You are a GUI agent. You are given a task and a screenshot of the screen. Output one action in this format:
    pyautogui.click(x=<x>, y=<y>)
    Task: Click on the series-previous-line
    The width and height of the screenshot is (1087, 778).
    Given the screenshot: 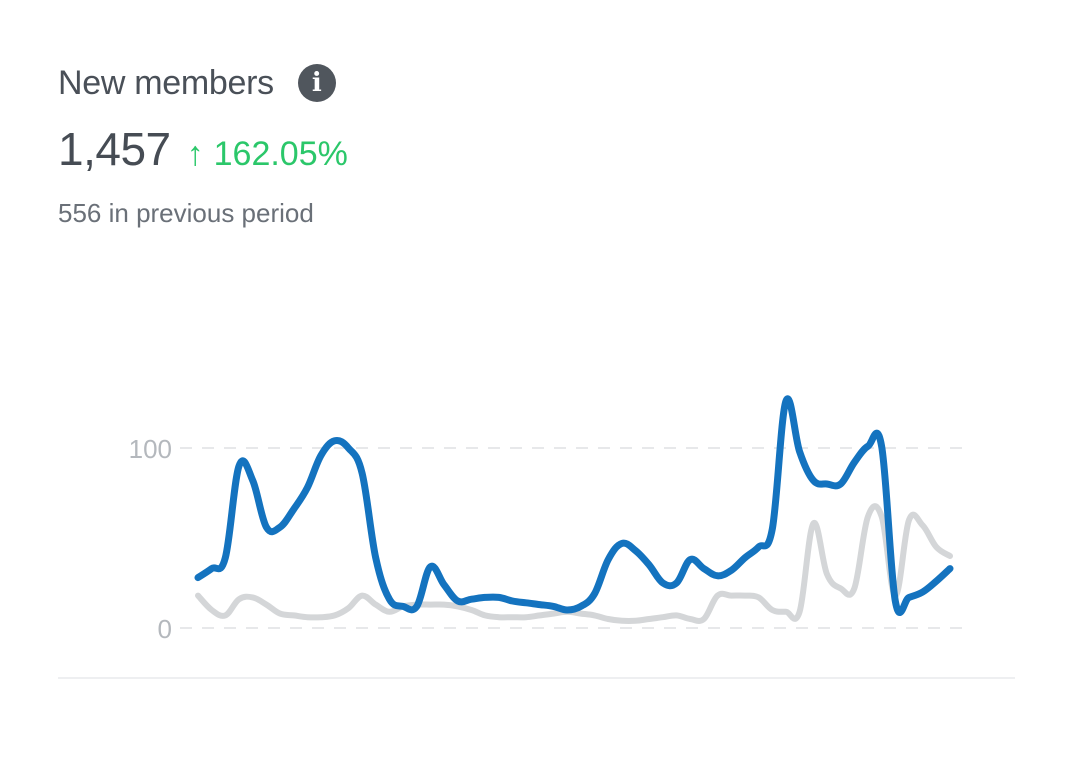 What is the action you would take?
    pyautogui.click(x=574, y=564)
    